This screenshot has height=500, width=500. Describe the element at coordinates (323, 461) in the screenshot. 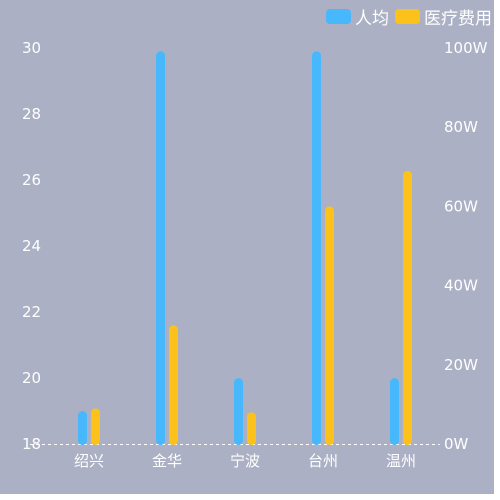

I see `x-tick-label: 台州` at that location.